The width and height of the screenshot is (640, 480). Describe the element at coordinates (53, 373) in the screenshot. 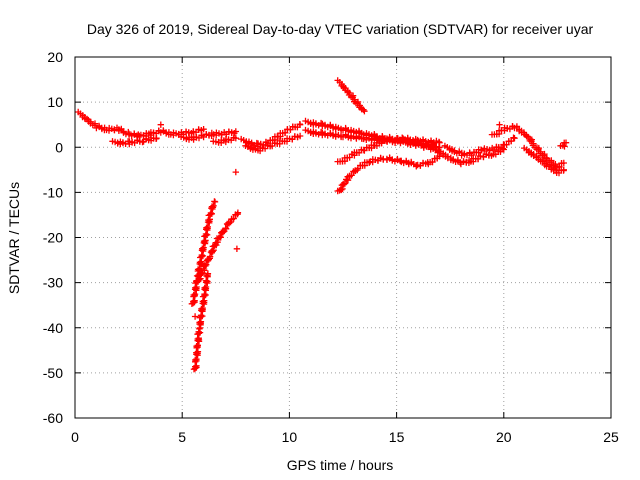

I see `y-tick-label: -50` at that location.